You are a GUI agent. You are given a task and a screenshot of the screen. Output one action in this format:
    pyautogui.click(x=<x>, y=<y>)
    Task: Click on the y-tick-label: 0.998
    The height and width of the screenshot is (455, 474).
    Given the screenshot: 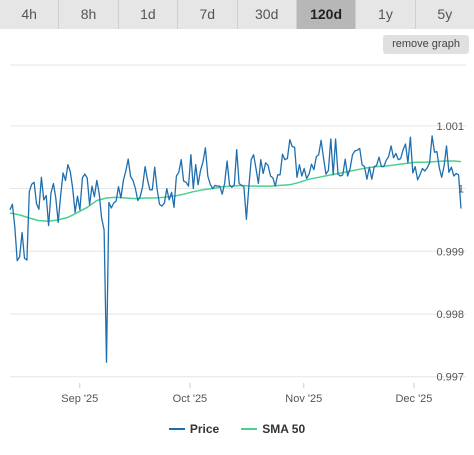 What is the action you would take?
    pyautogui.click(x=450, y=315)
    